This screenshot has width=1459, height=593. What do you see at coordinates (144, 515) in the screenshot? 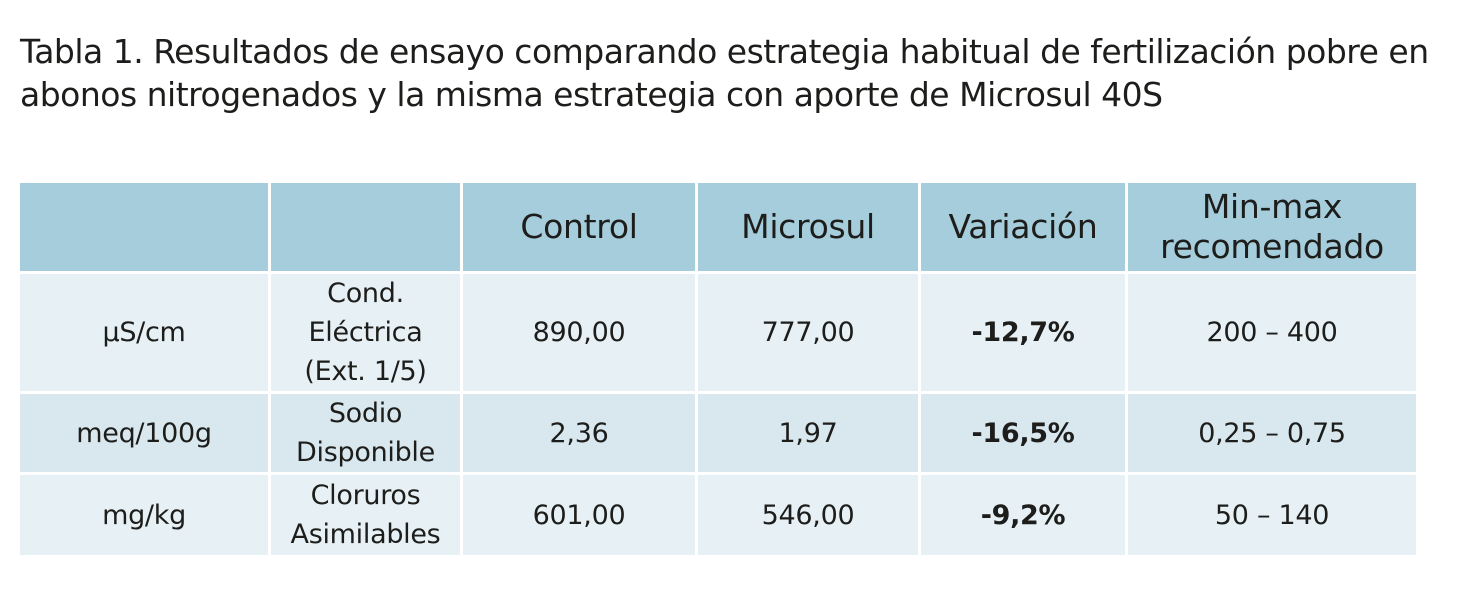
I see `cell-unit: mg/kg` at bounding box center [144, 515].